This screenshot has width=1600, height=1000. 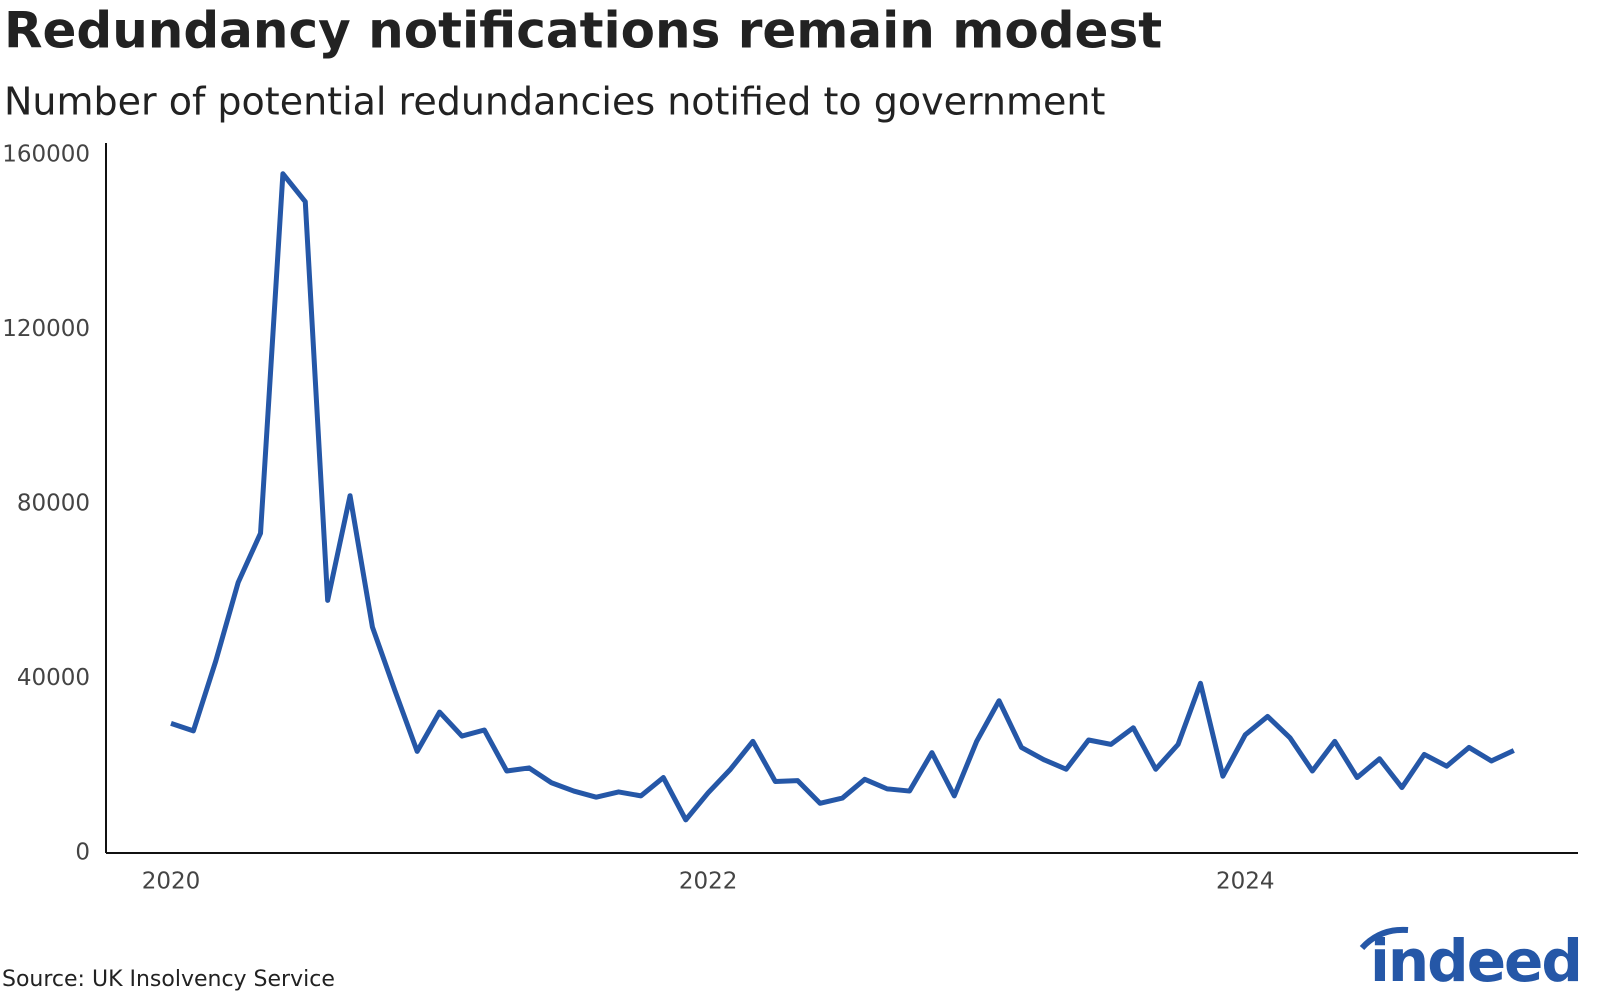 I want to click on y-tick-label: 80000, so click(x=53, y=504).